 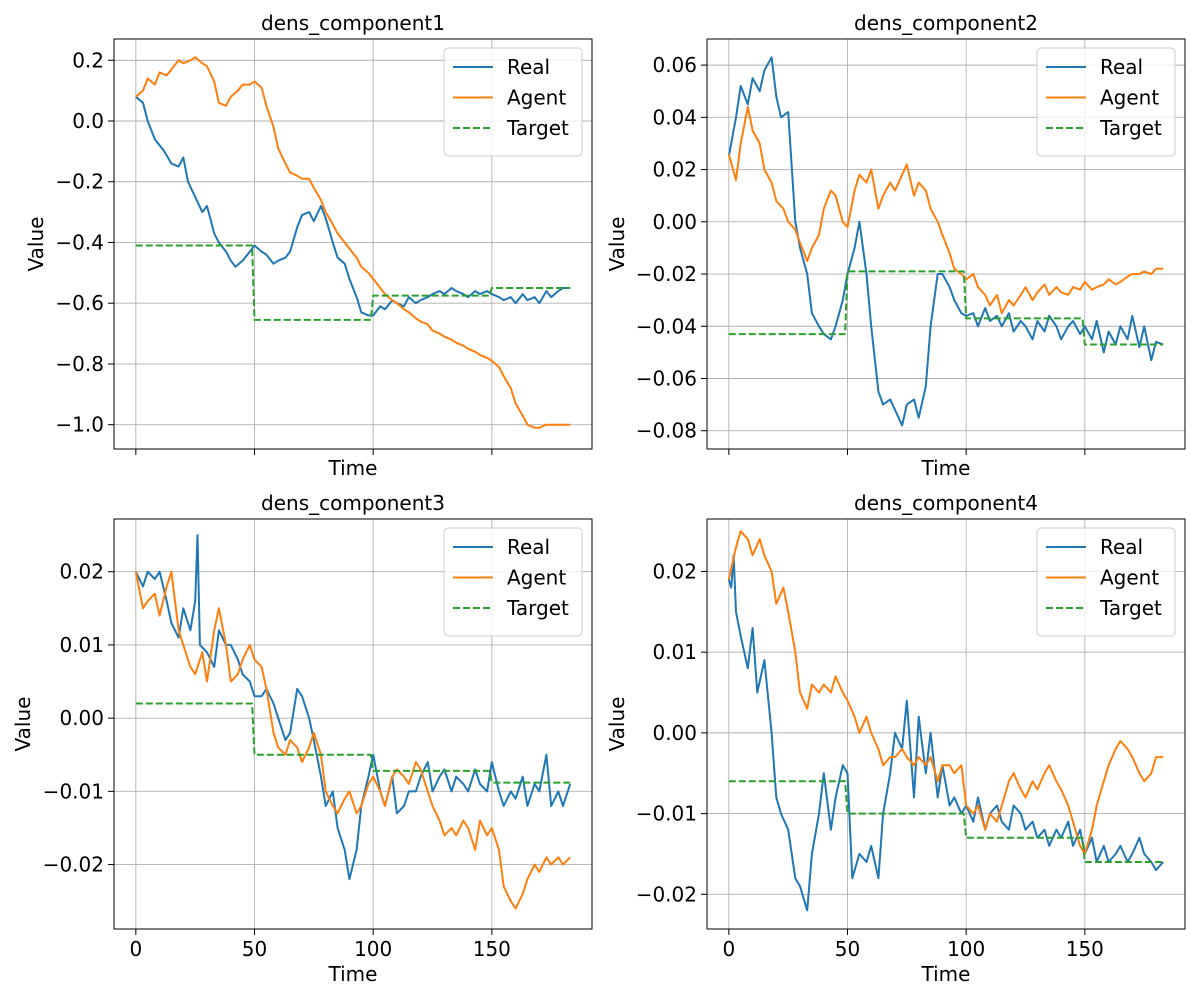 What do you see at coordinates (666, 431) in the screenshot?
I see `y-tick-label: −0.08` at bounding box center [666, 431].